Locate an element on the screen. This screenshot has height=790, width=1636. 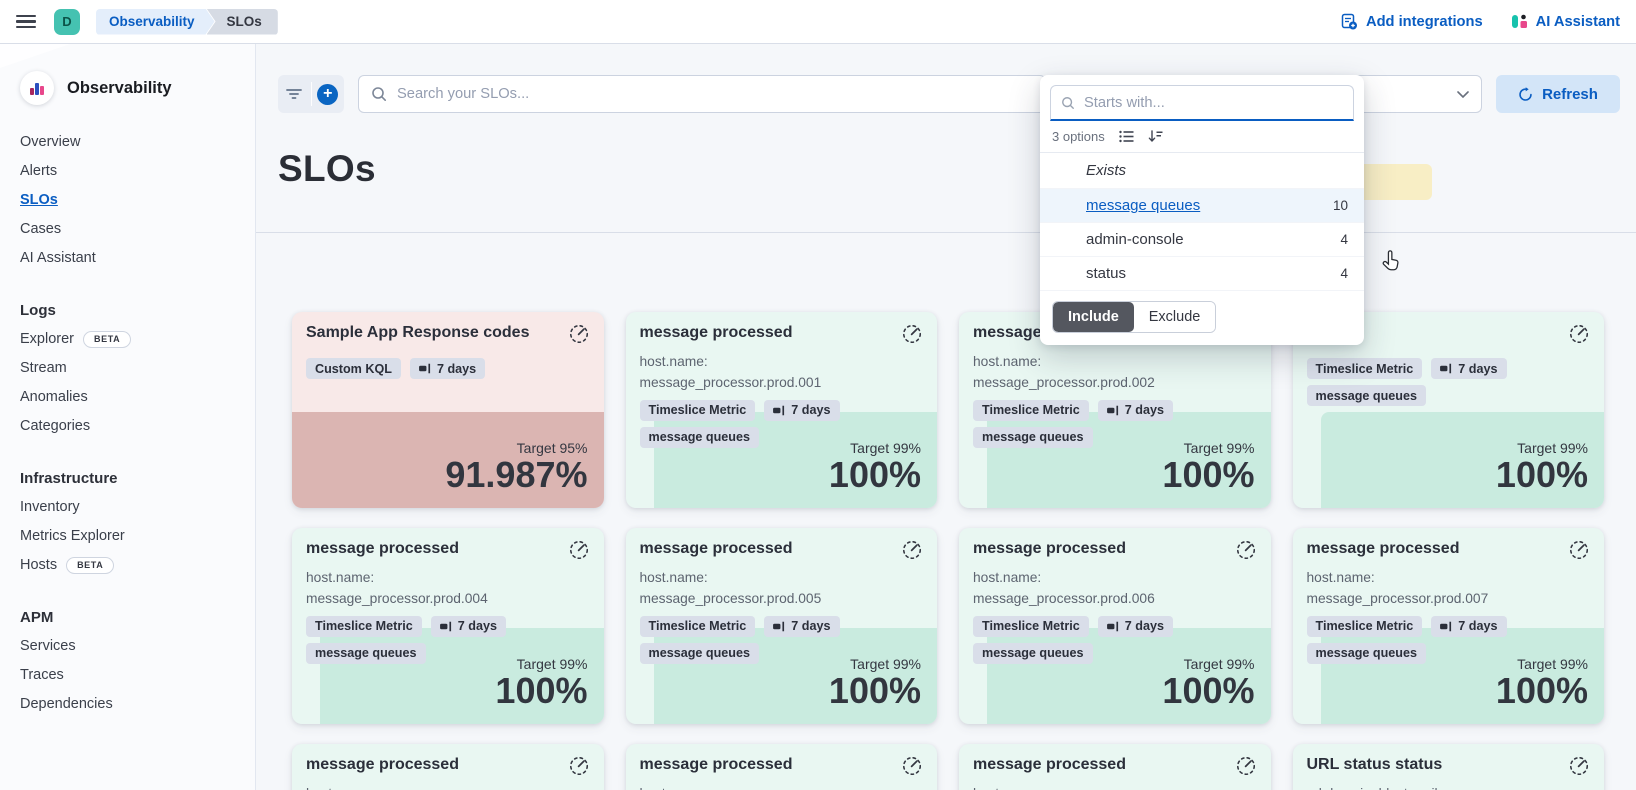
sidebar-item-cases: Cases is located at coordinates (41, 229).